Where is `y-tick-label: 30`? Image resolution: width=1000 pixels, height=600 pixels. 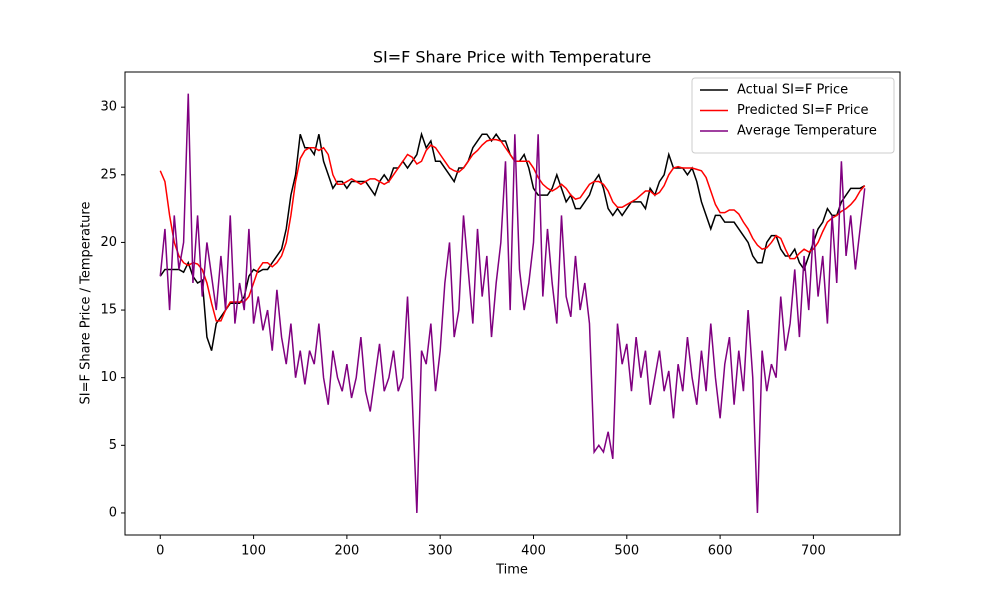 y-tick-label: 30 is located at coordinates (108, 107).